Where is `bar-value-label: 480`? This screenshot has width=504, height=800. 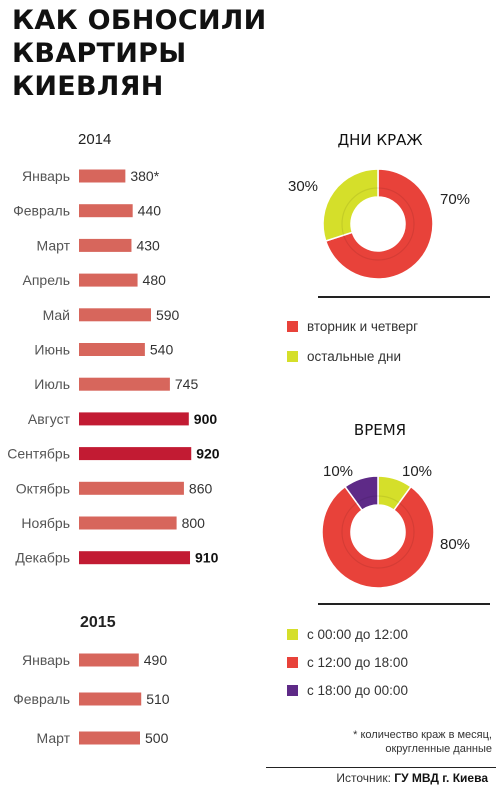
bar-value-label: 480 is located at coordinates (155, 280).